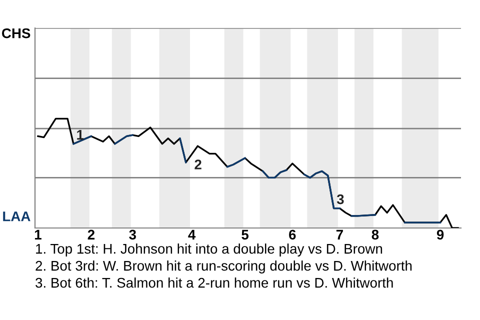 The width and height of the screenshot is (480, 320). I want to click on x-tick-label: 8, so click(375, 235).